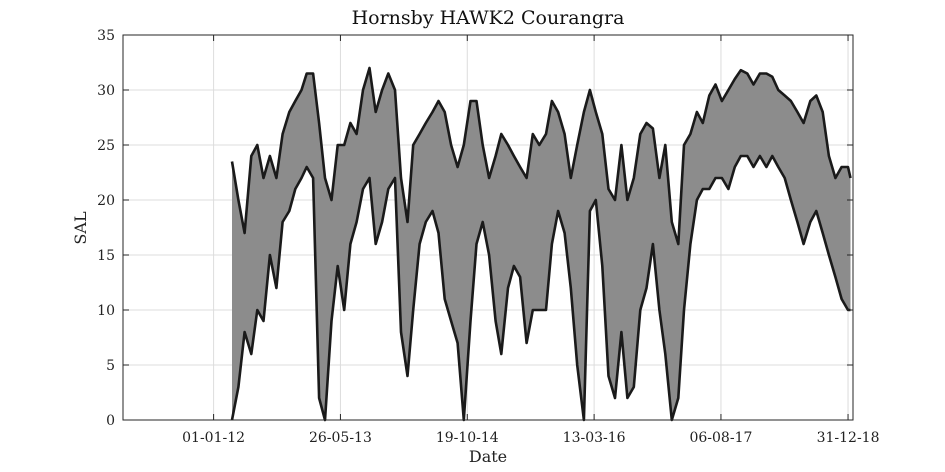  I want to click on y-tick-label: 20, so click(106, 201).